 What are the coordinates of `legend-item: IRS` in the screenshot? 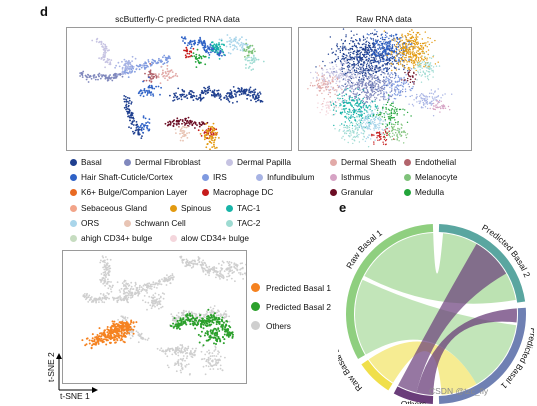 It's located at (214, 177).